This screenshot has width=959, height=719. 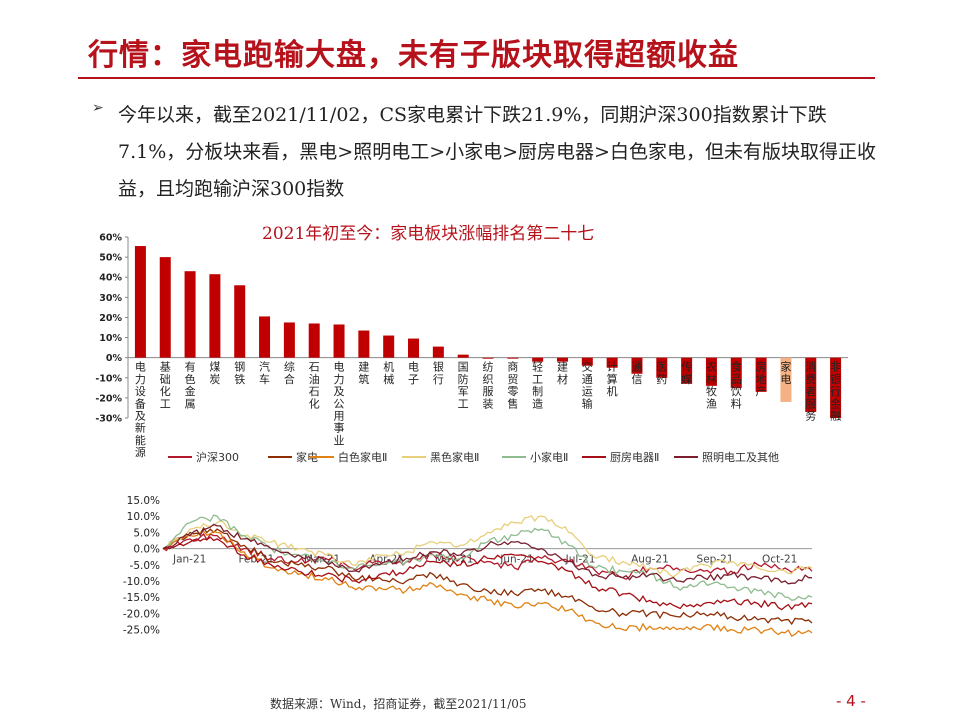 I want to click on bar-category-label: 钢铁, so click(x=239, y=373).